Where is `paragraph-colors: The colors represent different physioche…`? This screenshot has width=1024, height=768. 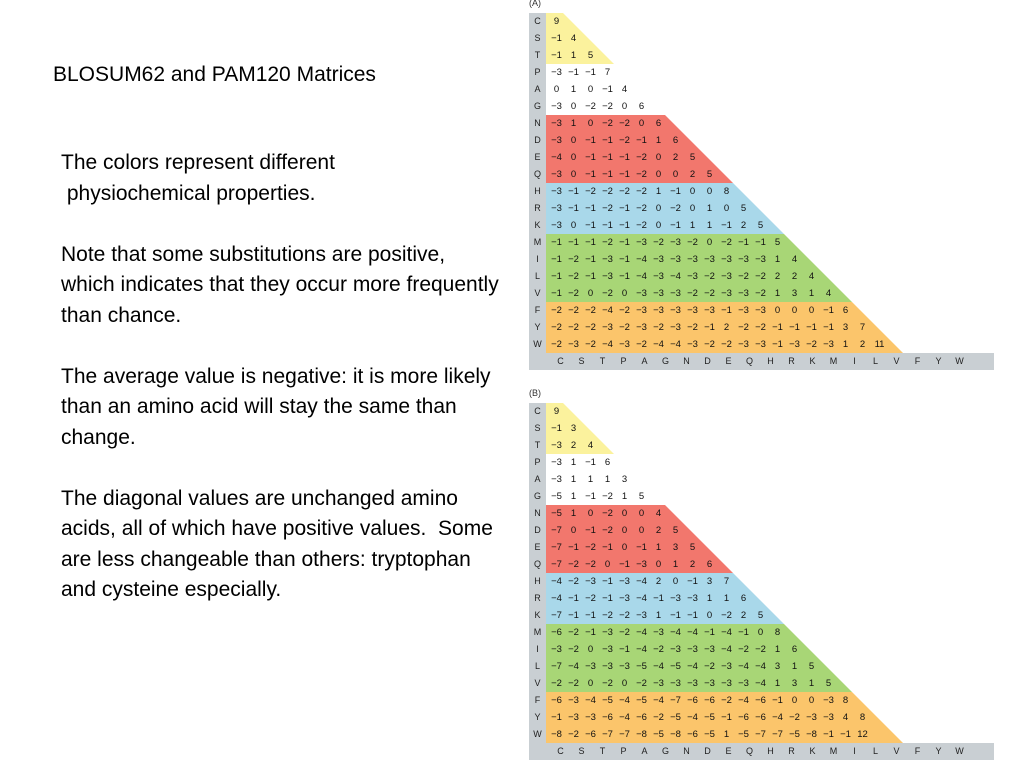 paragraph-colors: The colors represent different physioche… is located at coordinates (198, 178).